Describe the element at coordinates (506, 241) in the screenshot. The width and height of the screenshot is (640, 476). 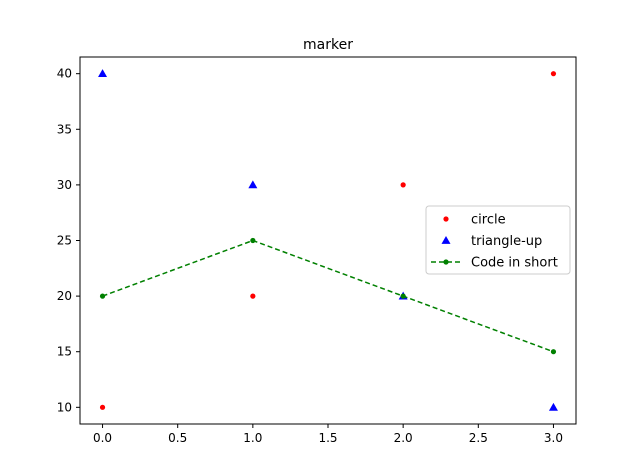
I see `legend-label: triangle-up` at that location.